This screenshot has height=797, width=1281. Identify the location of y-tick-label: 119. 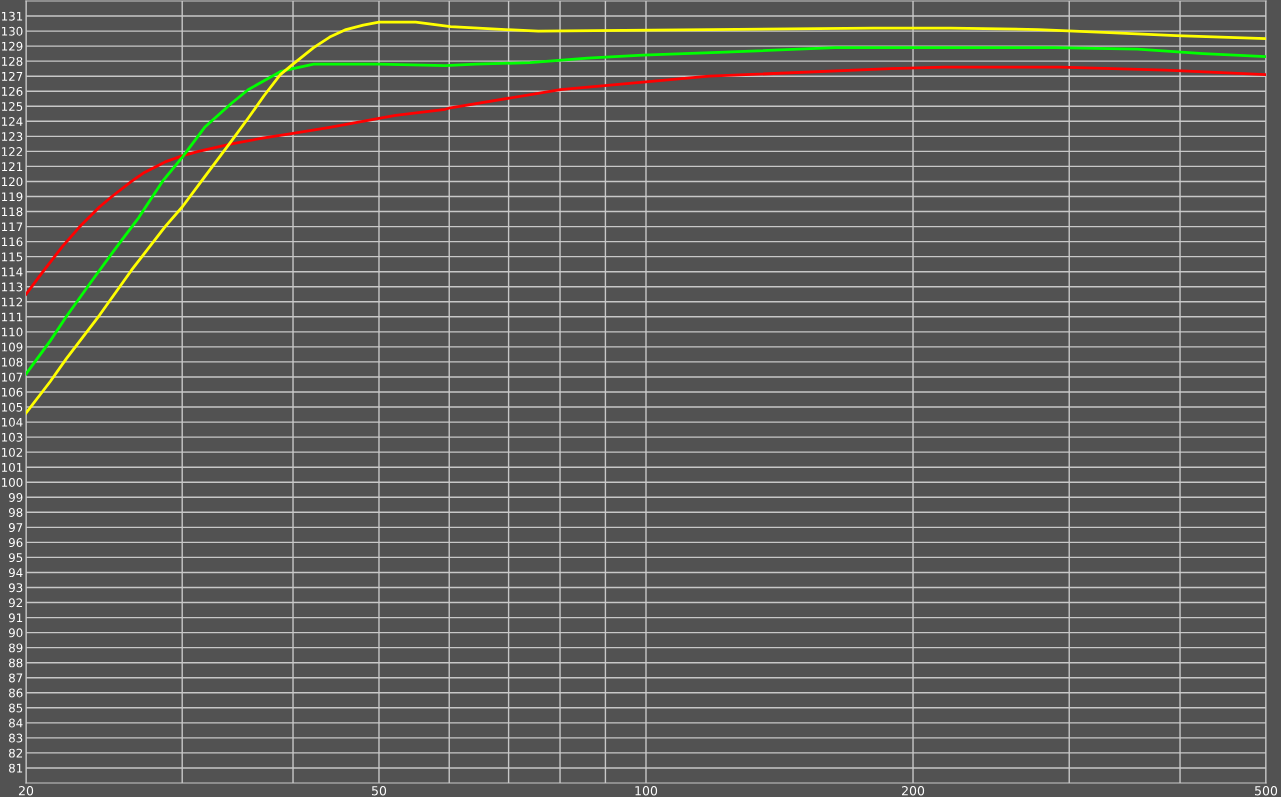
(12, 197).